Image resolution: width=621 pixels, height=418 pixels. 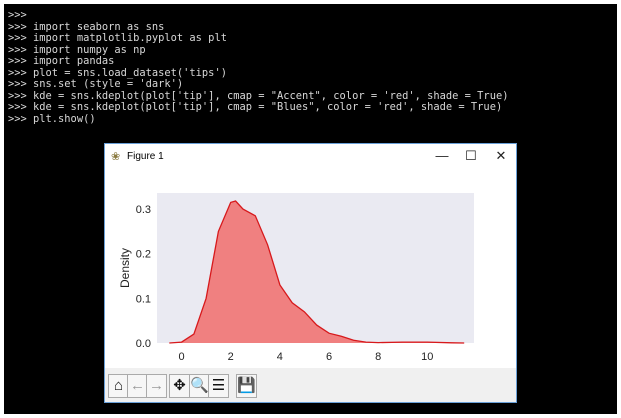 I want to click on x-tick-label: 0, so click(x=182, y=357).